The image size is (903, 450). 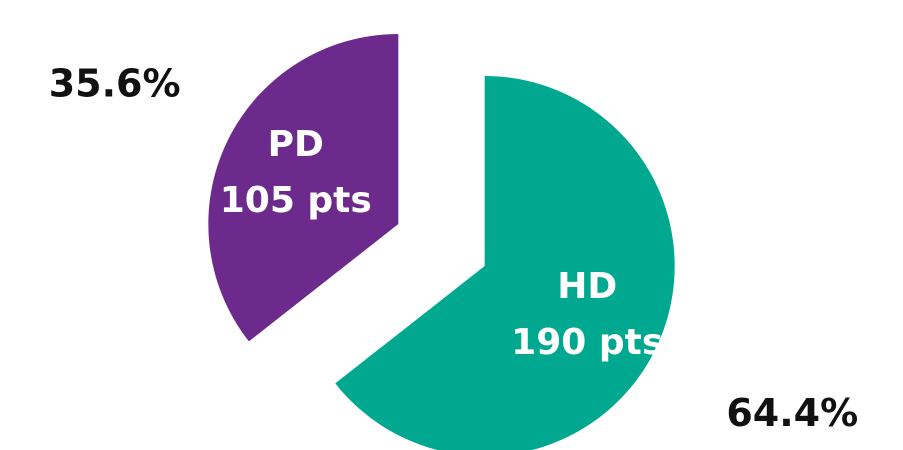 What do you see at coordinates (296, 144) in the screenshot?
I see `slice-label: PD` at bounding box center [296, 144].